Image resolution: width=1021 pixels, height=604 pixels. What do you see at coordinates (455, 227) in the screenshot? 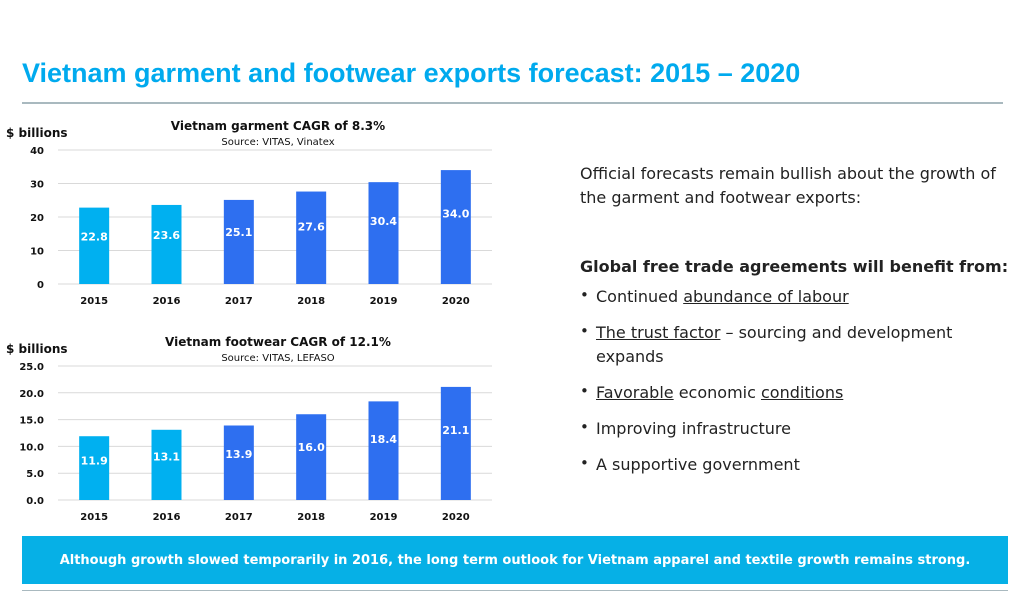
I see `garment-bar-2020` at bounding box center [455, 227].